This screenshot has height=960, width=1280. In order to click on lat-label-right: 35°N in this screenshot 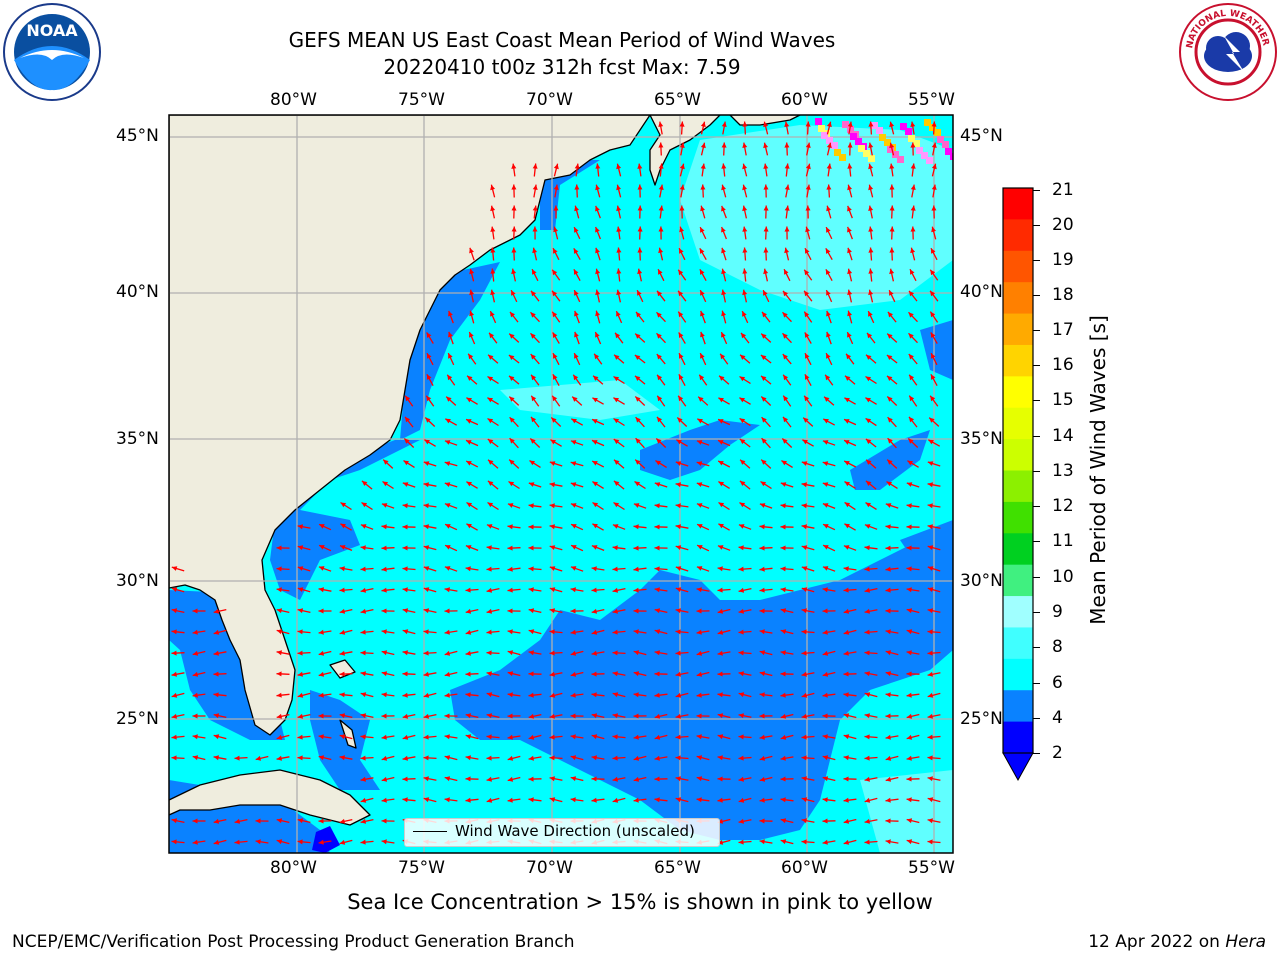, I will do `click(981, 439)`.